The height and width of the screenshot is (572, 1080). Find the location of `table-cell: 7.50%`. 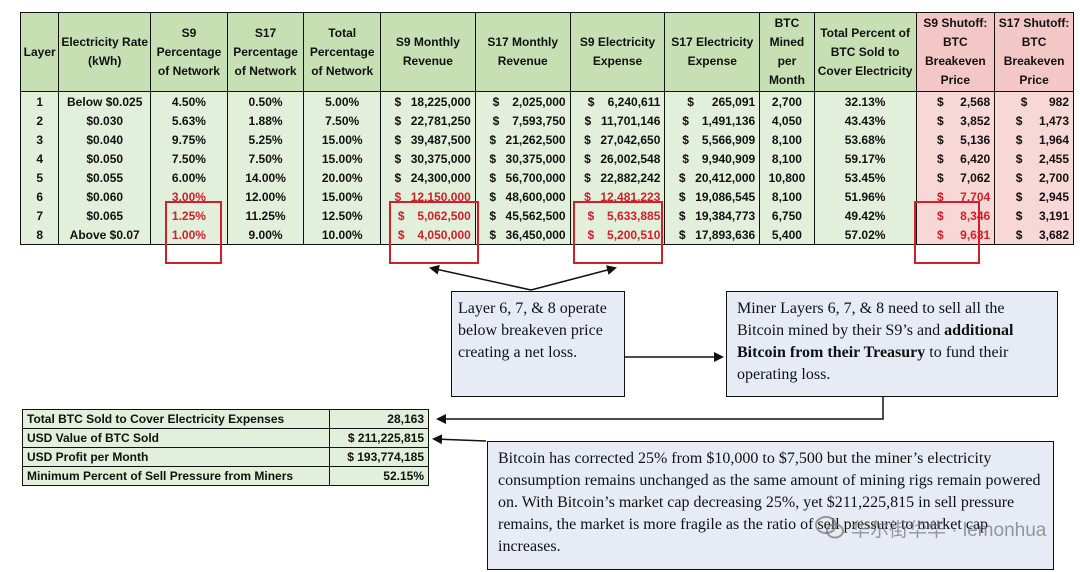

table-cell: 7.50% is located at coordinates (189, 158).